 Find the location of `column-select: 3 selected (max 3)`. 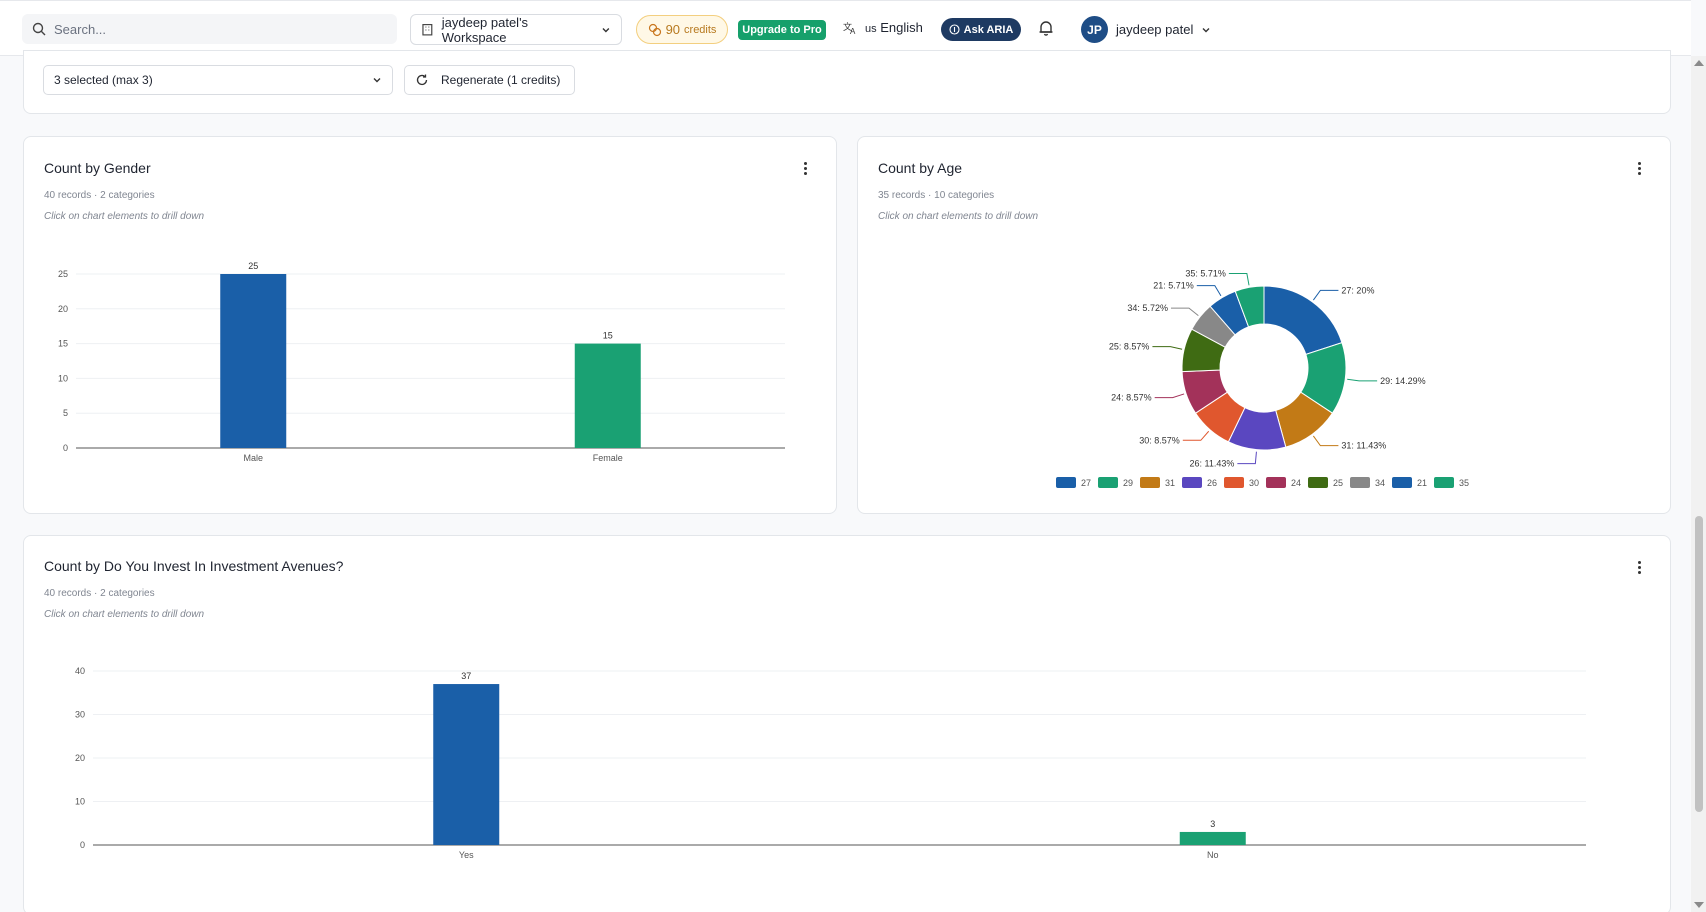

column-select: 3 selected (max 3) is located at coordinates (218, 80).